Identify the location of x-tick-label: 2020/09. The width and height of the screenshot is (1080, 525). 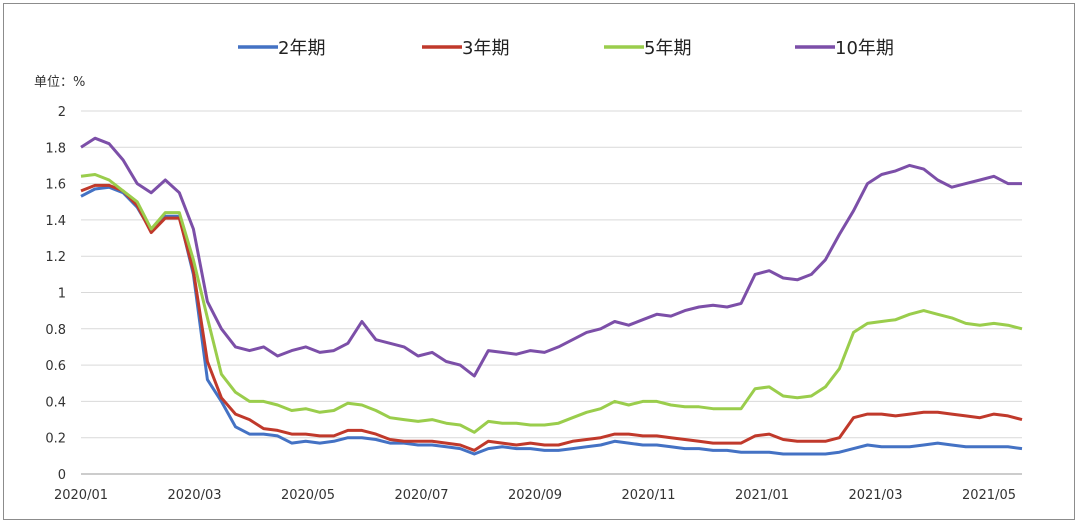
(535, 495).